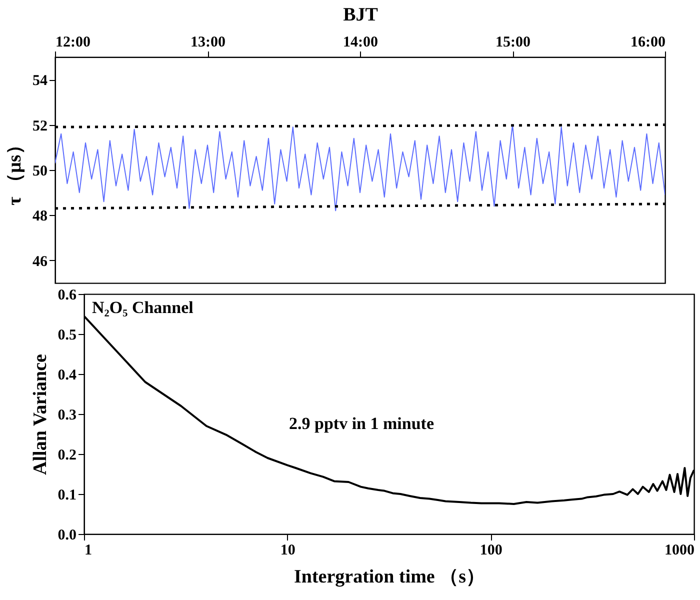  What do you see at coordinates (143, 307) in the screenshot?
I see `annotation: N₂O₅ Channel` at bounding box center [143, 307].